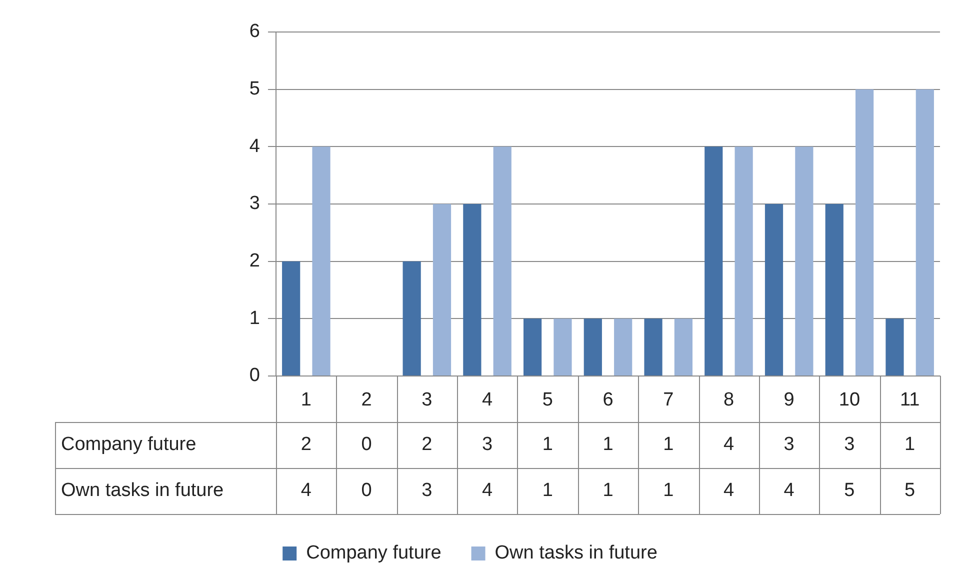  What do you see at coordinates (910, 400) in the screenshot?
I see `x-tick-label: 11` at bounding box center [910, 400].